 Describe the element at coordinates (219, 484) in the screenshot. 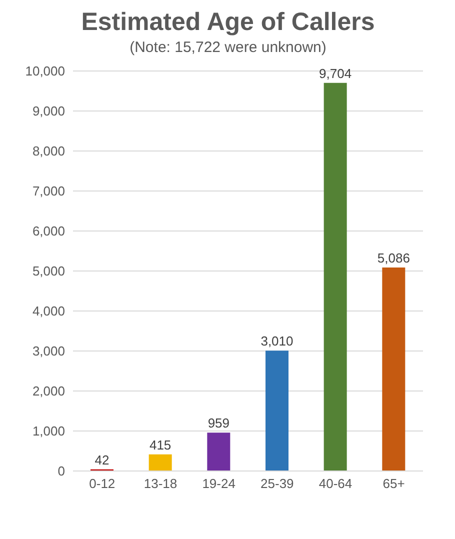

I see `x-tick-label: 19-24` at that location.